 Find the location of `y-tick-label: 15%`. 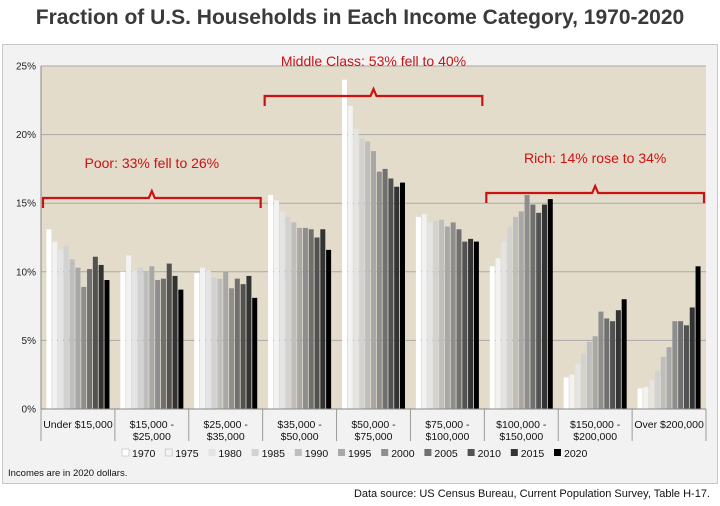

y-tick-label: 15% is located at coordinates (26, 204).